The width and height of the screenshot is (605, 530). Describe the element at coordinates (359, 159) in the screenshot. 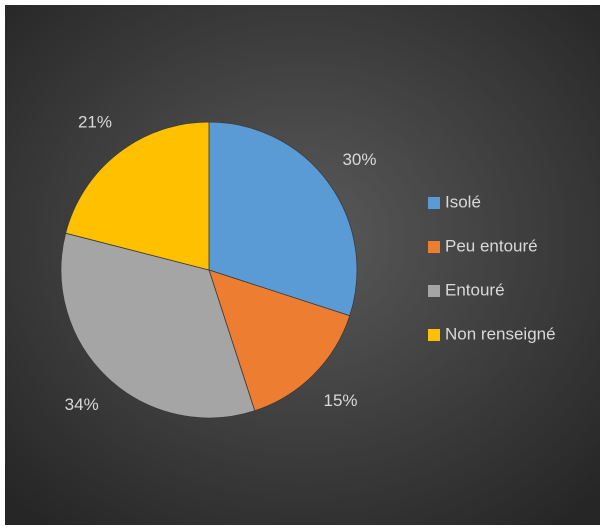

I see `data-label: 30%` at that location.